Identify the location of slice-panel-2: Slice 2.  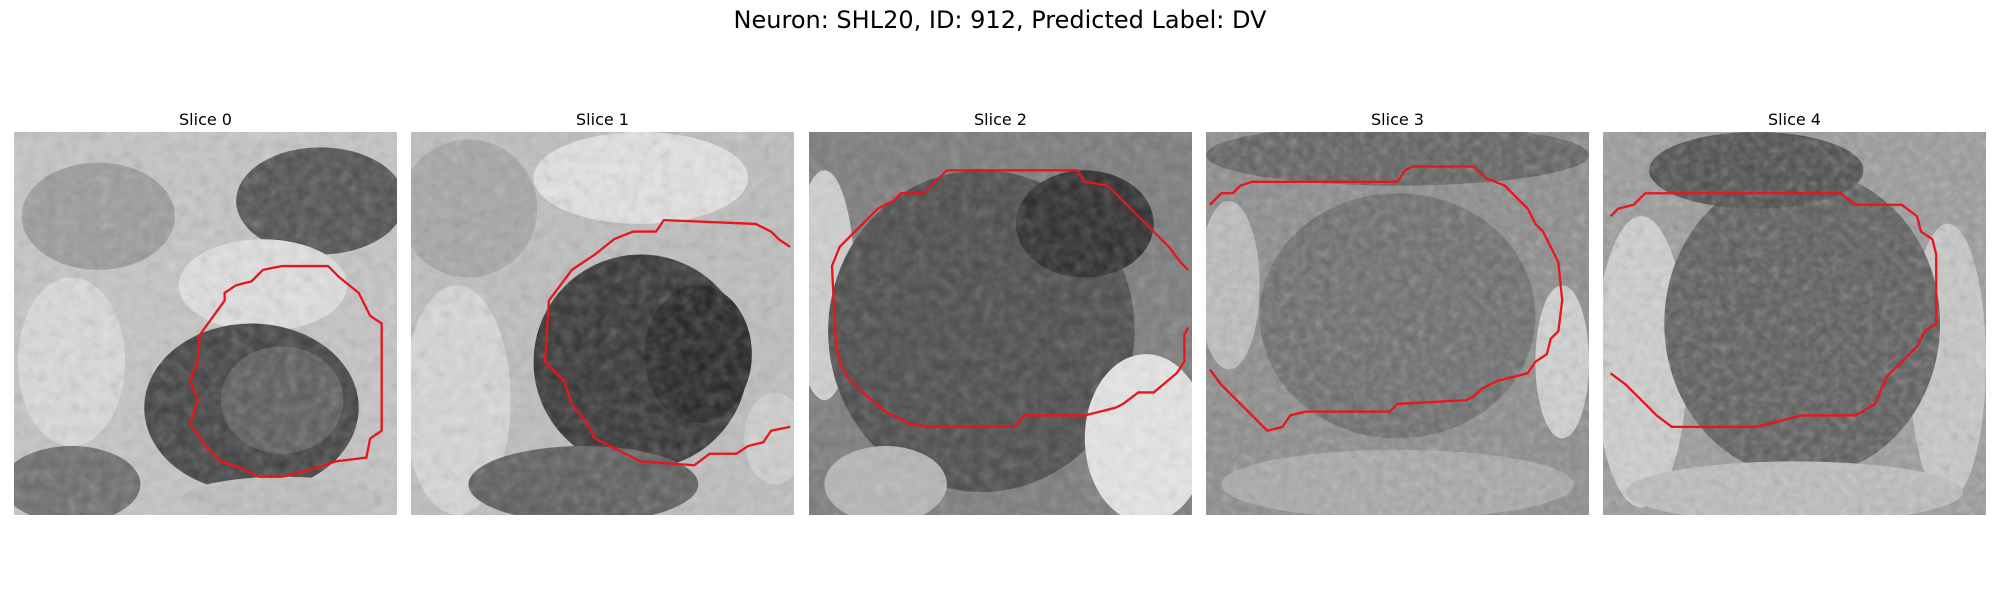
(1000, 311).